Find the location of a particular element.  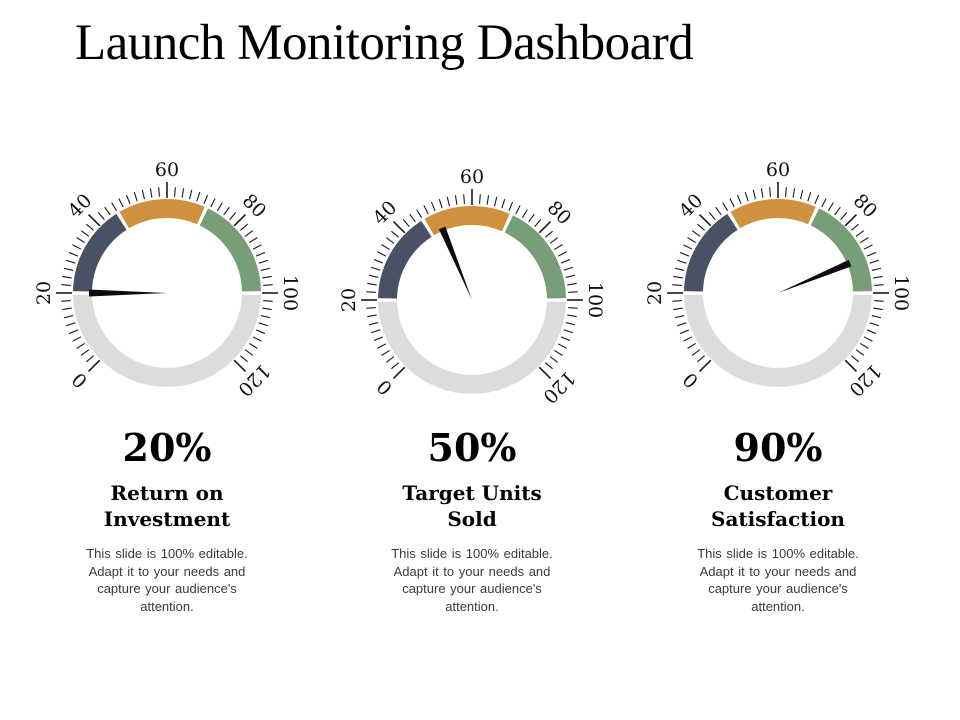

page-title: Launch Monitoring Dashboard is located at coordinates (384, 43).